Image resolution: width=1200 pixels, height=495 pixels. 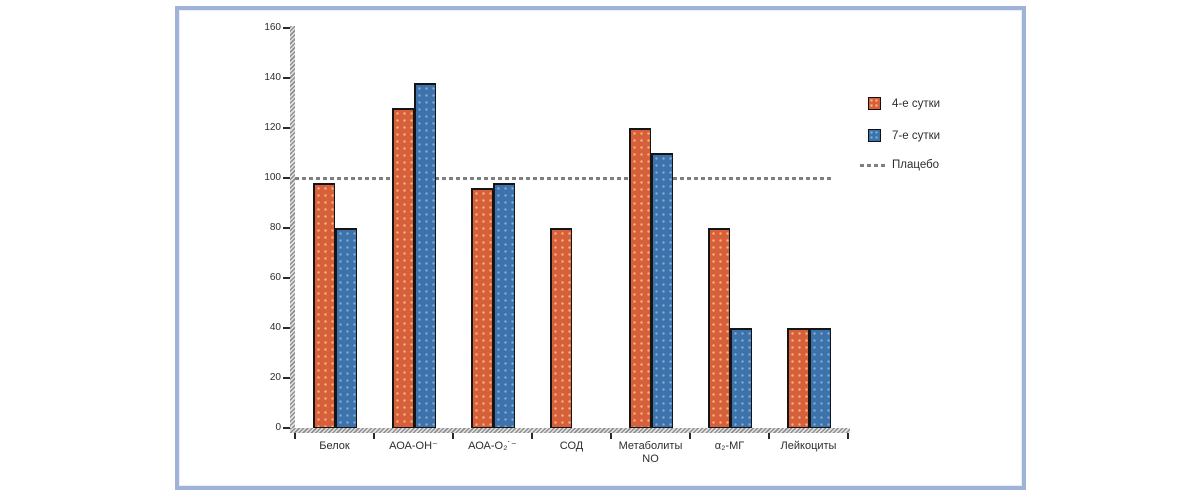 What do you see at coordinates (481, 308) in the screenshot?
I see `bar-day4-cat2` at bounding box center [481, 308].